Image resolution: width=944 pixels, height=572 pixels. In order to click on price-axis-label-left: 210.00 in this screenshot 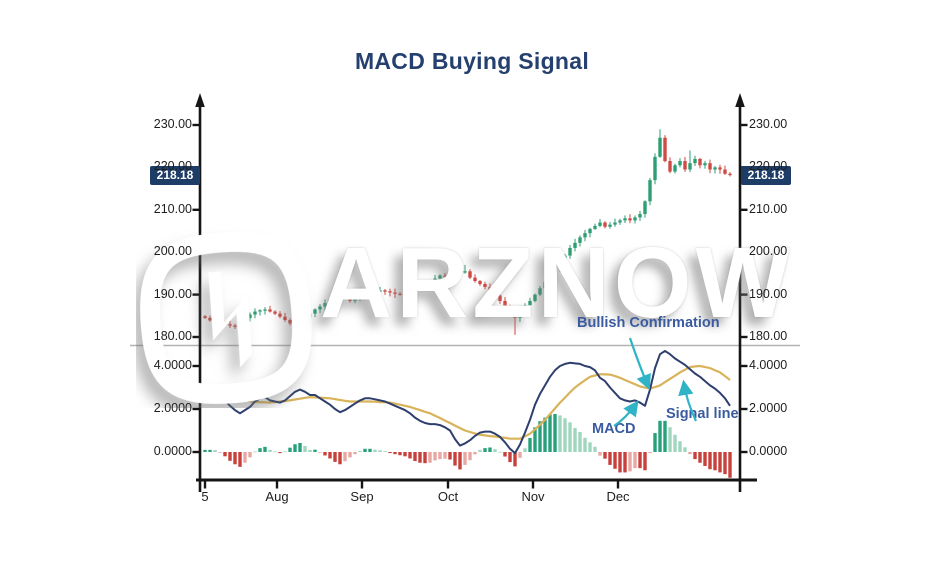, I will do `click(172, 208)`.